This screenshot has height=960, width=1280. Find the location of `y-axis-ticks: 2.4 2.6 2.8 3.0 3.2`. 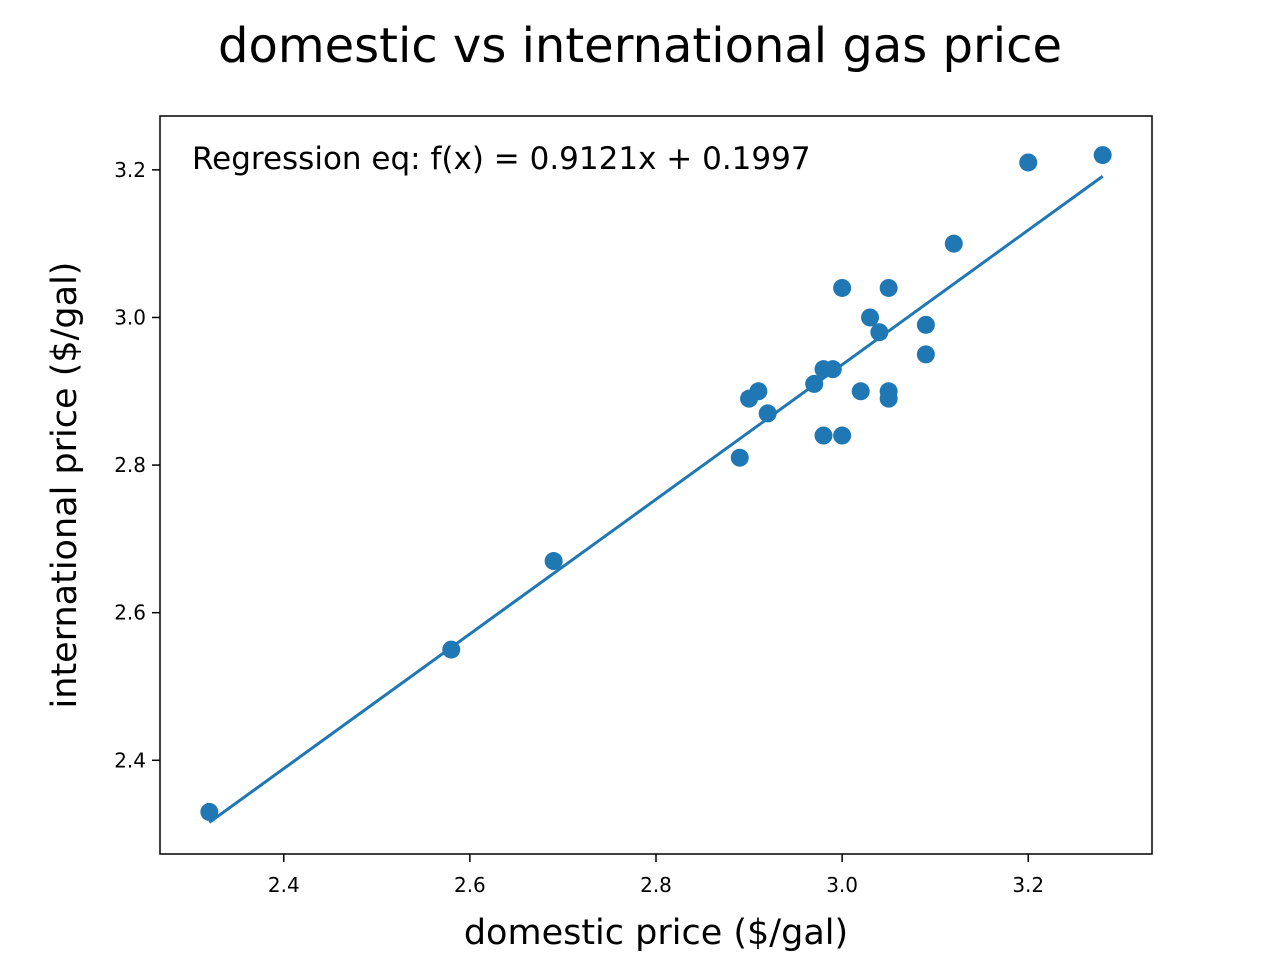

y-axis-ticks: 2.4 2.6 2.8 3.0 3.2 is located at coordinates (137, 465).